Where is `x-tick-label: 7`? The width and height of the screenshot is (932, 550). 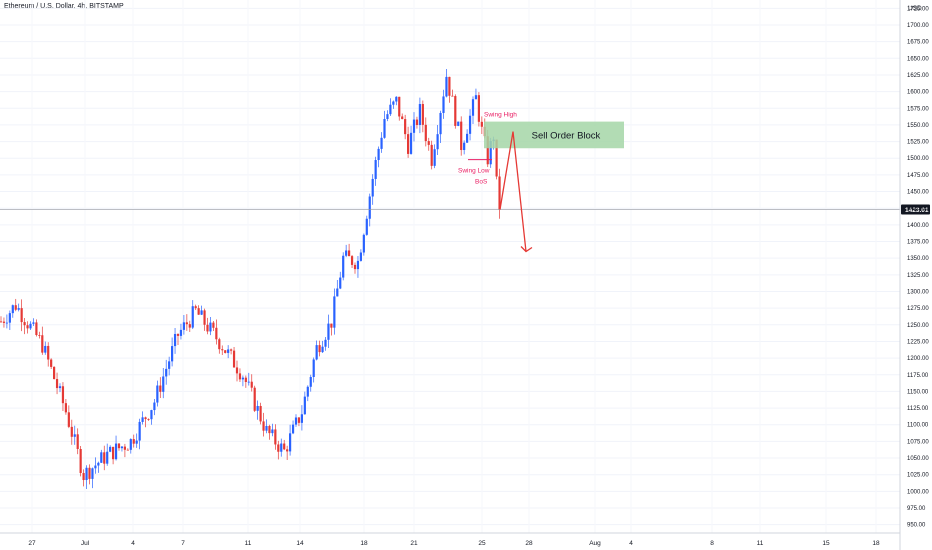 x-tick-label: 7 is located at coordinates (183, 543).